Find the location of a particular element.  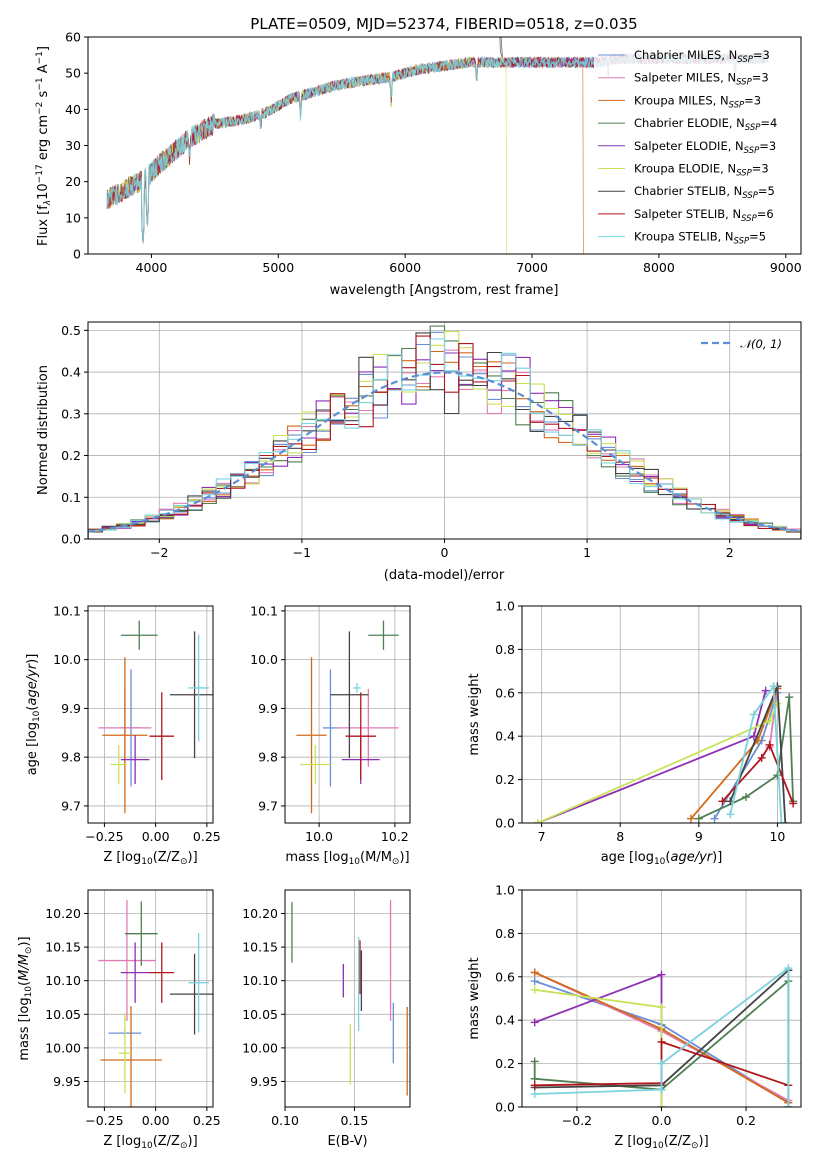

legend-entry-value: =4 is located at coordinates (768, 123).